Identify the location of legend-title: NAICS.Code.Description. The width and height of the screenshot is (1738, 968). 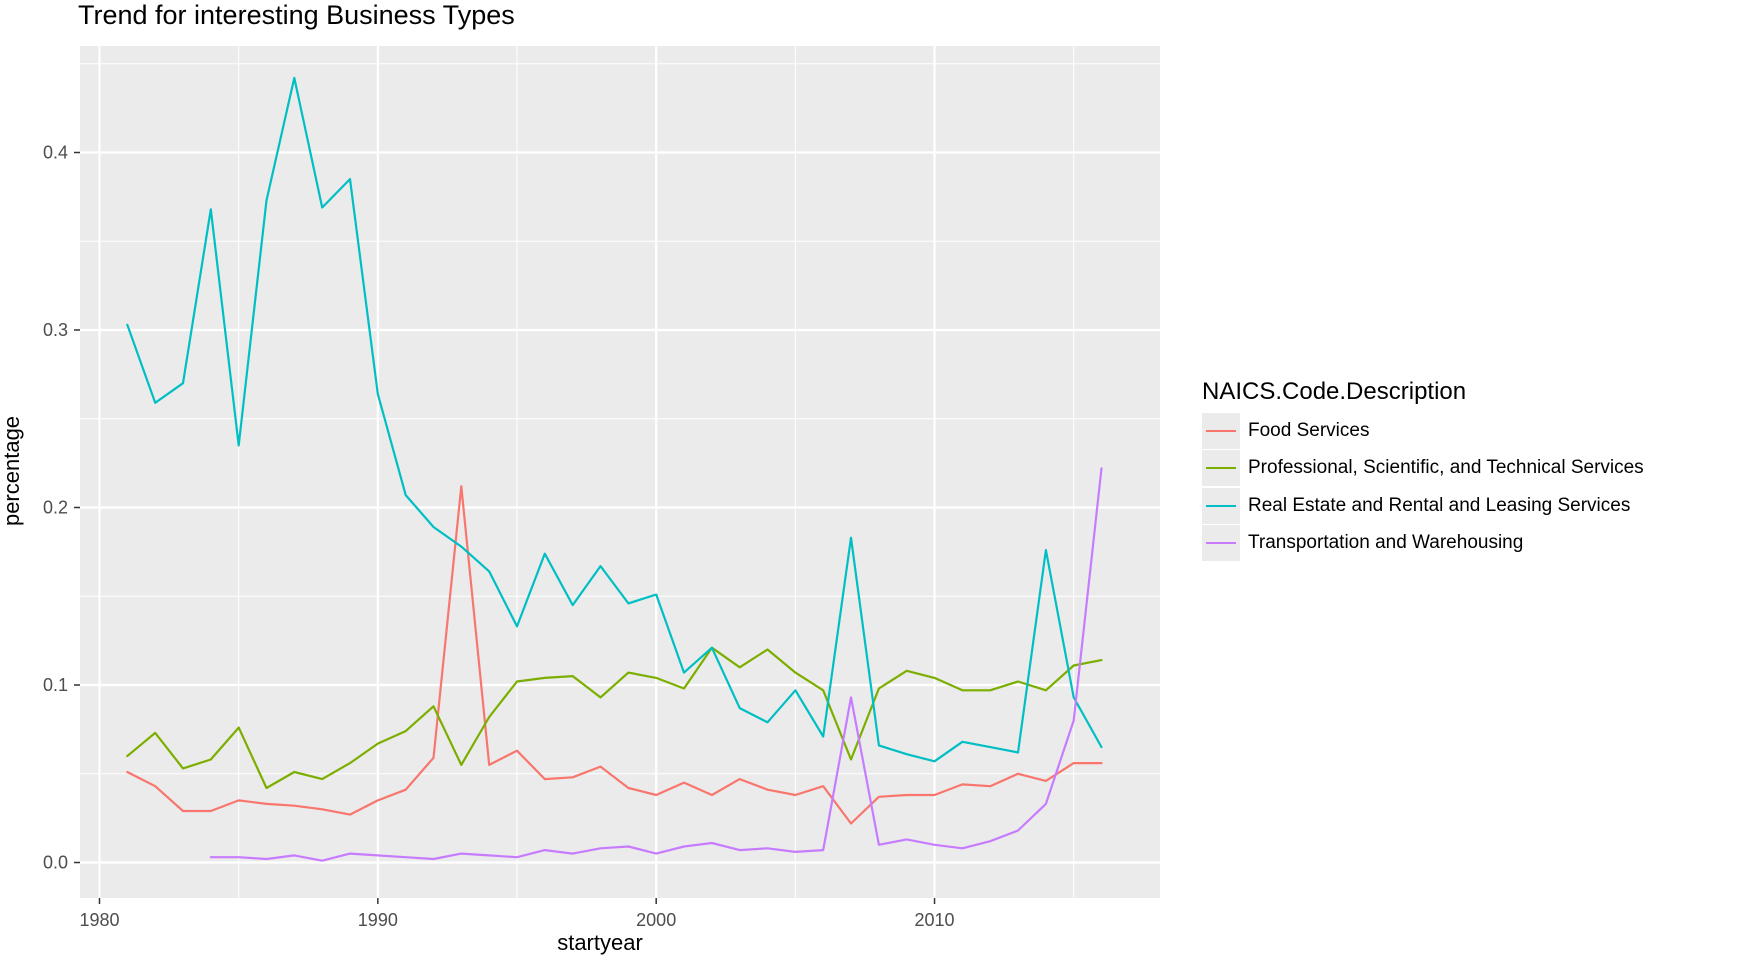
(1334, 391).